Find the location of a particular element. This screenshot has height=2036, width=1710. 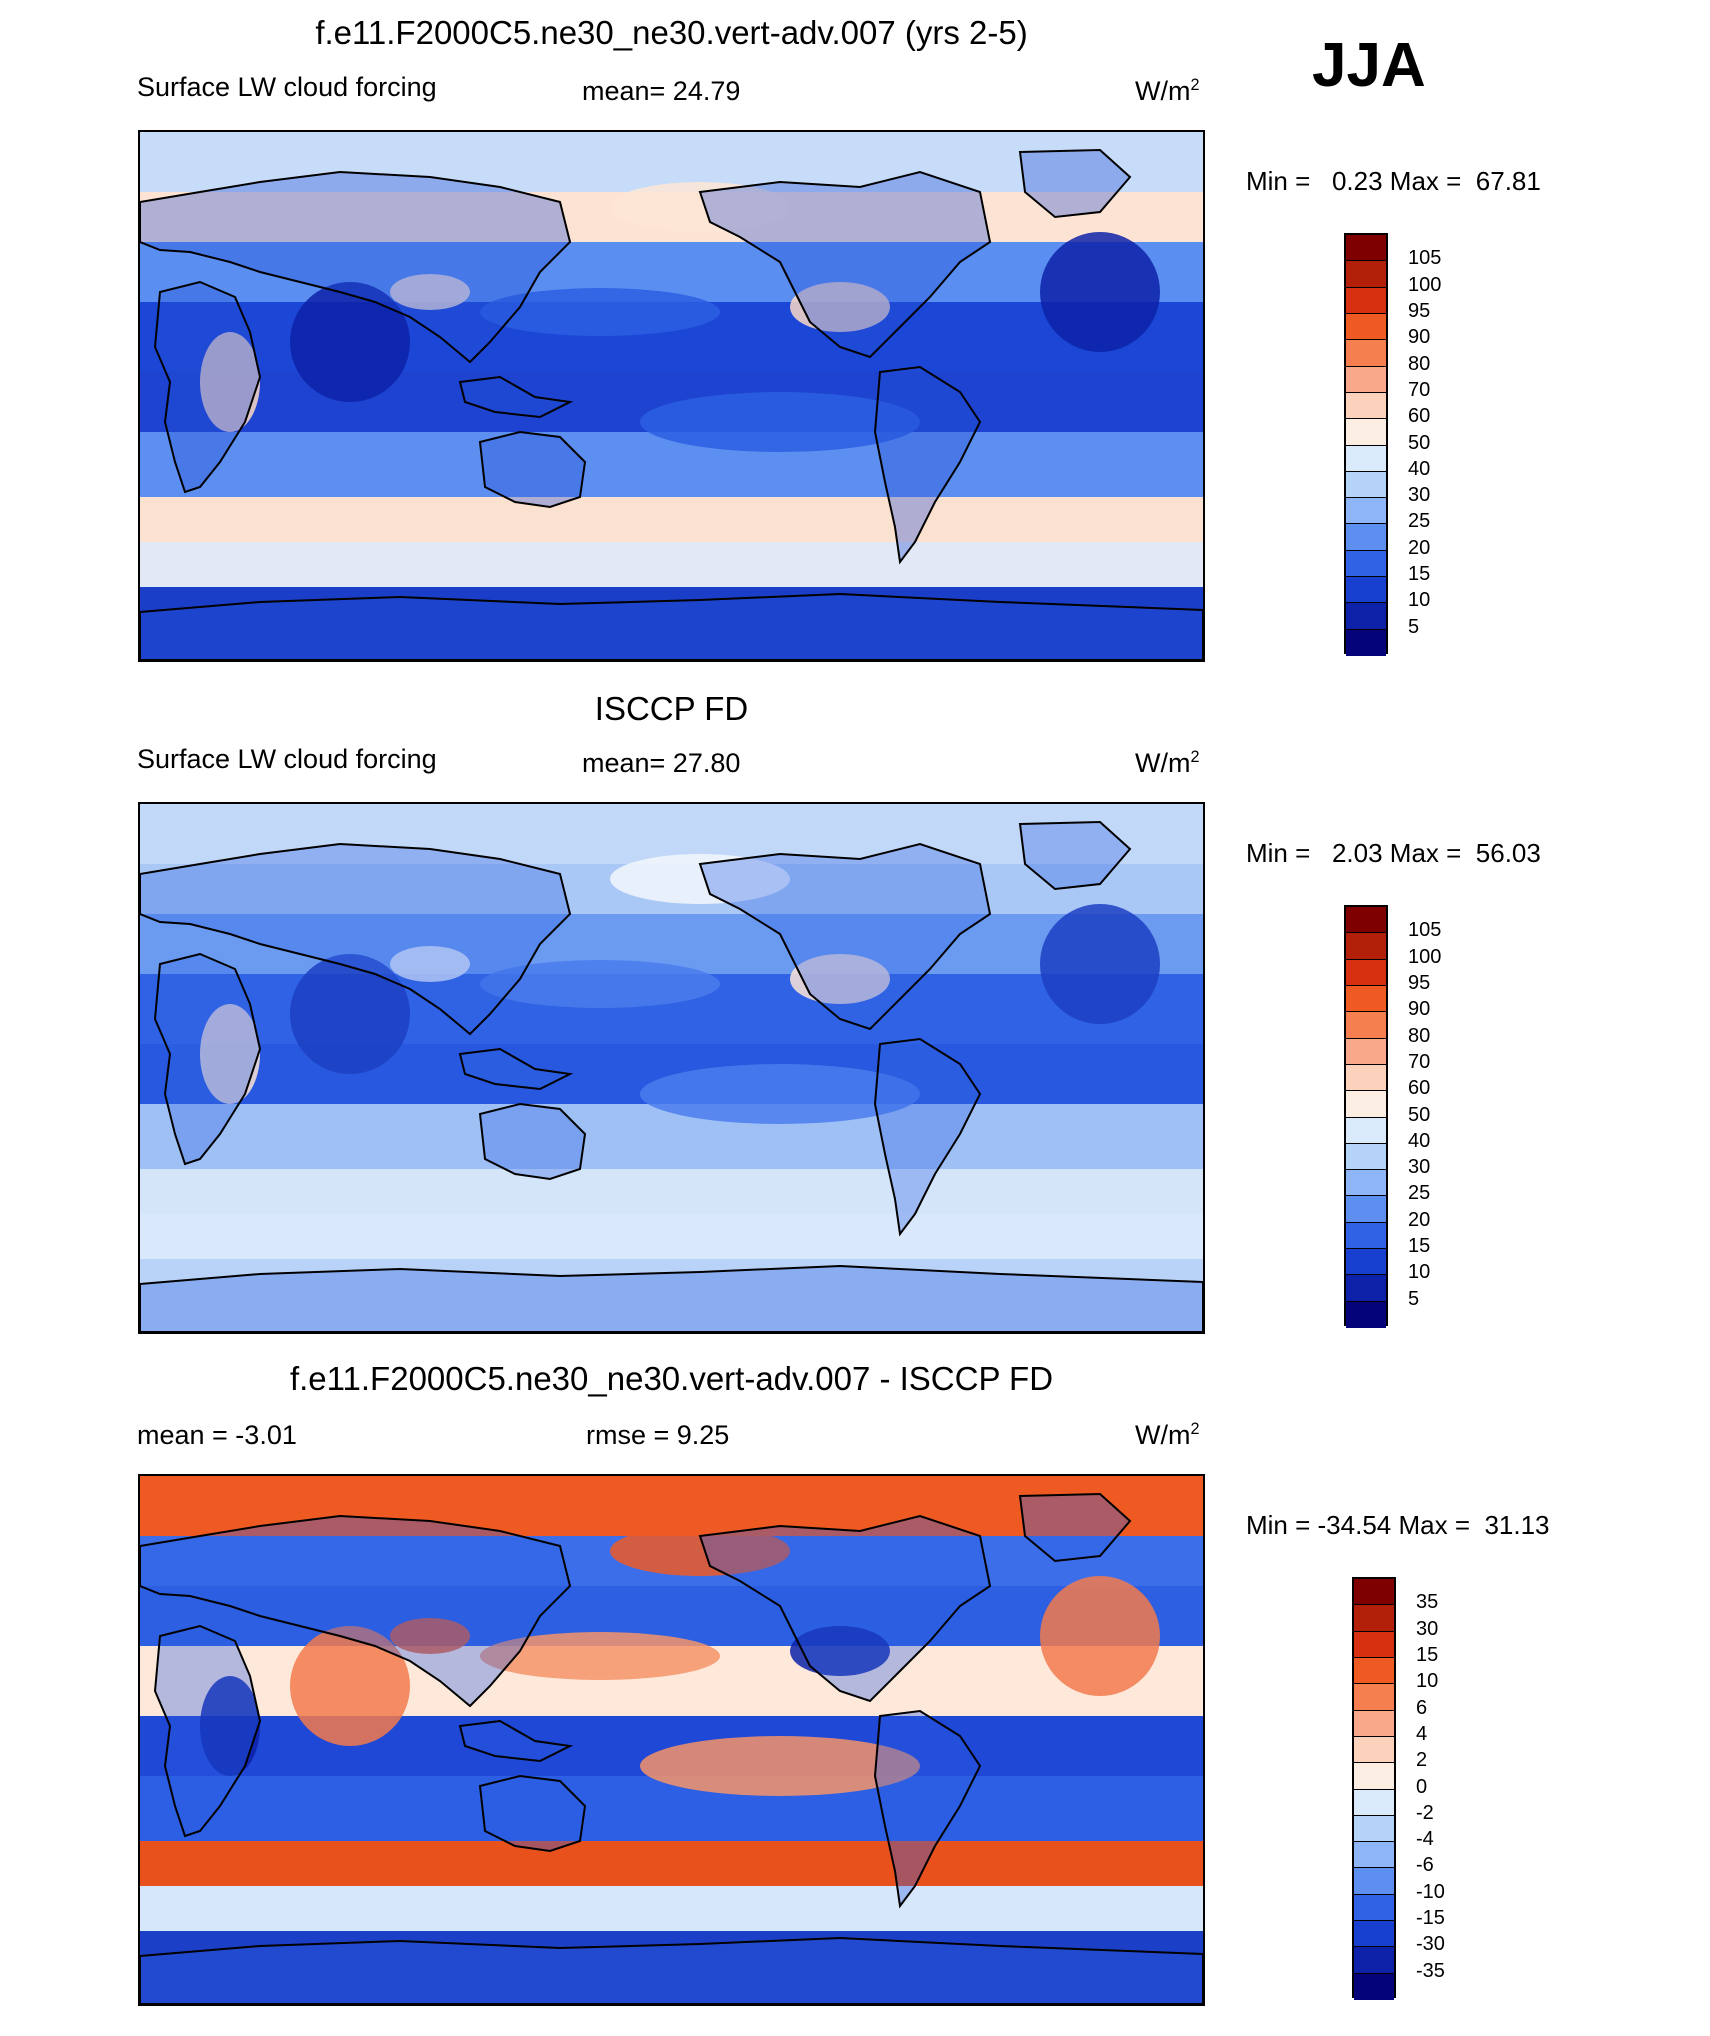

panel-3-colorbar is located at coordinates (1374, 1788).